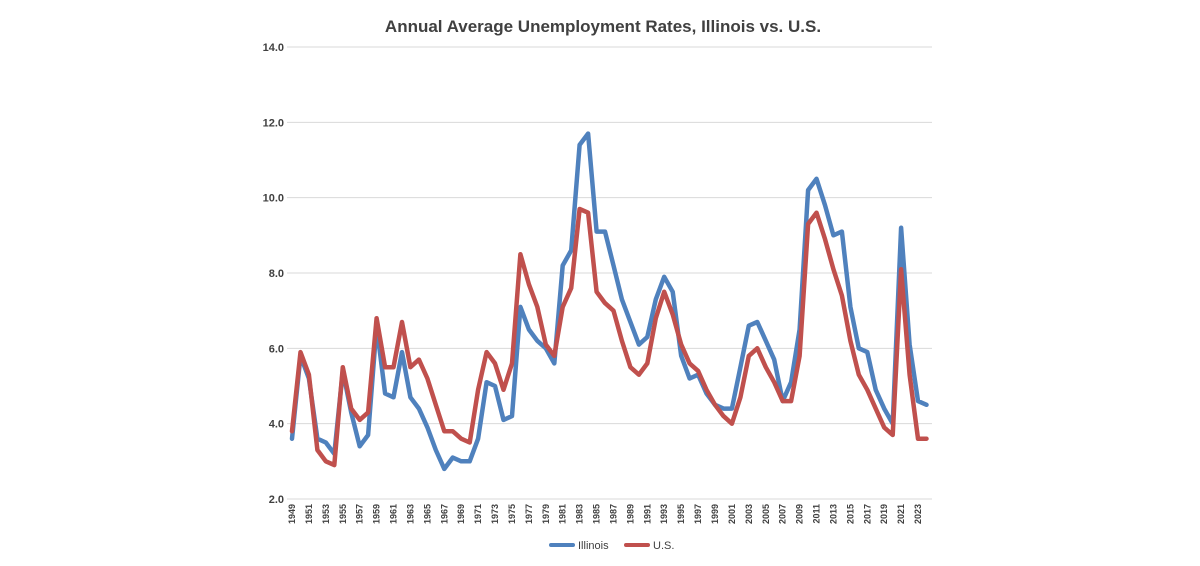 This screenshot has height=566, width=1200. I want to click on x-tick-label: 1953, so click(326, 514).